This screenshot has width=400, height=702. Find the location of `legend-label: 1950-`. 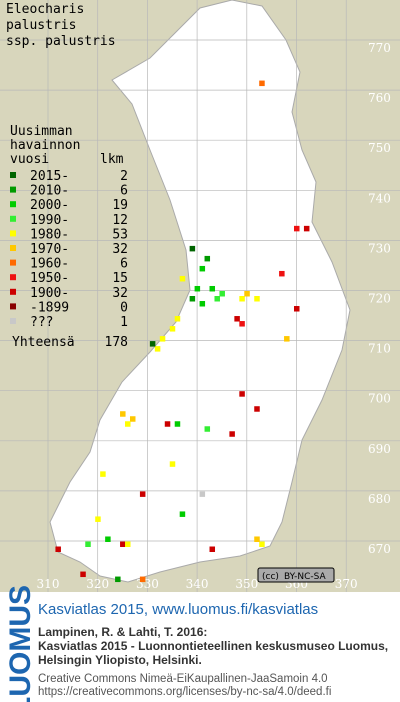

legend-label: 1950- is located at coordinates (49, 278).